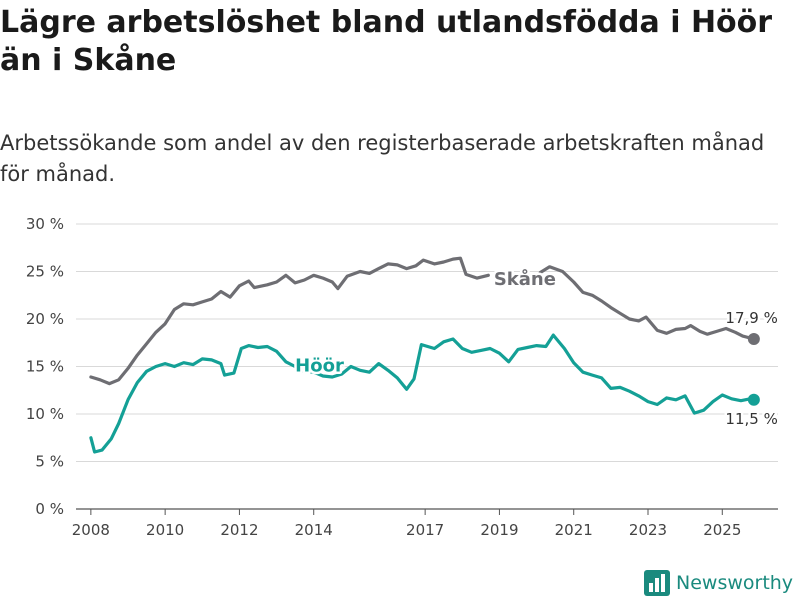 The image size is (800, 600). Describe the element at coordinates (574, 530) in the screenshot. I see `x-tick-label: 2021` at that location.